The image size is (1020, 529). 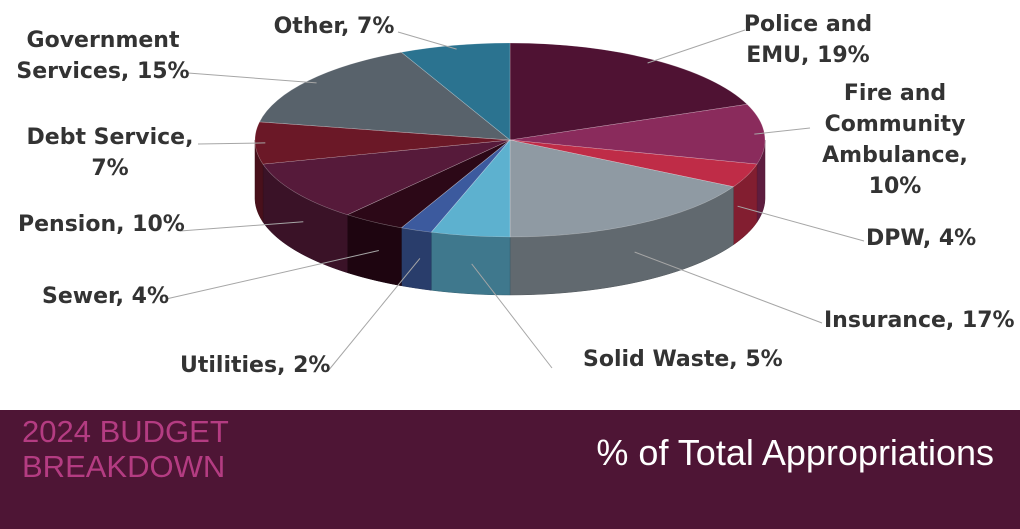 I want to click on leader-line-solid-waste, so click(x=512, y=316).